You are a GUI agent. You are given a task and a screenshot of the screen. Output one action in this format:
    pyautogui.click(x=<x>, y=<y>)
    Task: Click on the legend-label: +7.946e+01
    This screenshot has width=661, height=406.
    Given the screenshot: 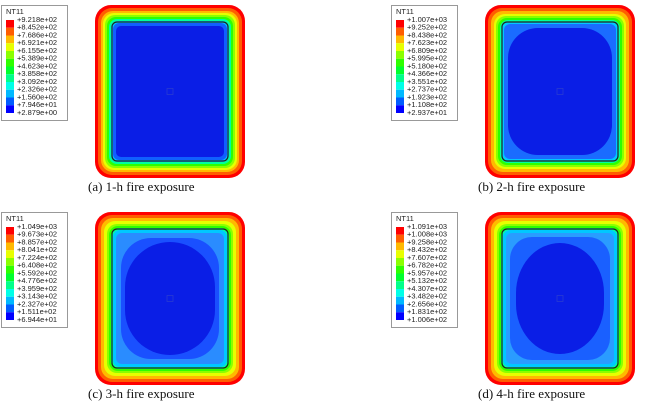 What is the action you would take?
    pyautogui.click(x=37, y=104)
    